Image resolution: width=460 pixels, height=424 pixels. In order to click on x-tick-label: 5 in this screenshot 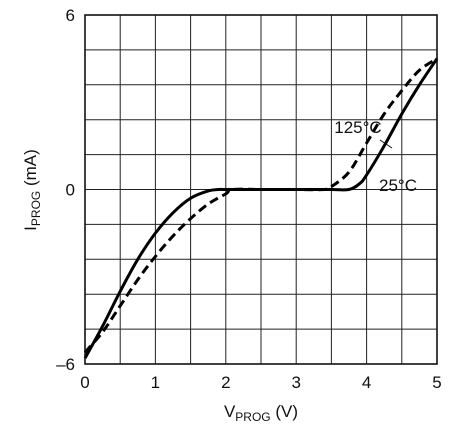, I will do `click(436, 382)`.